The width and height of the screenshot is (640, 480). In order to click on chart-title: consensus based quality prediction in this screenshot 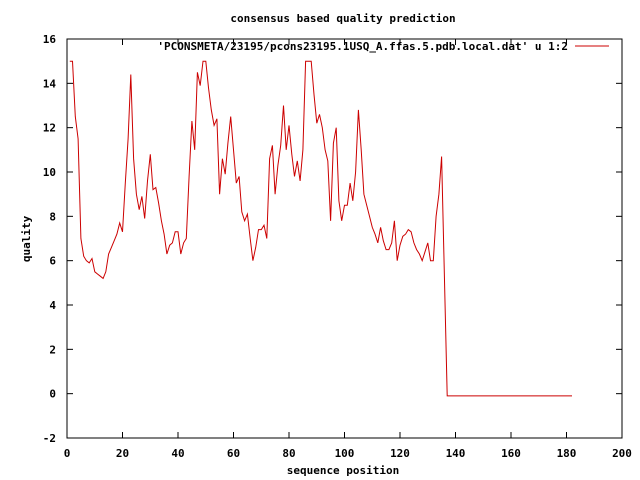, I will do `click(342, 18)`.